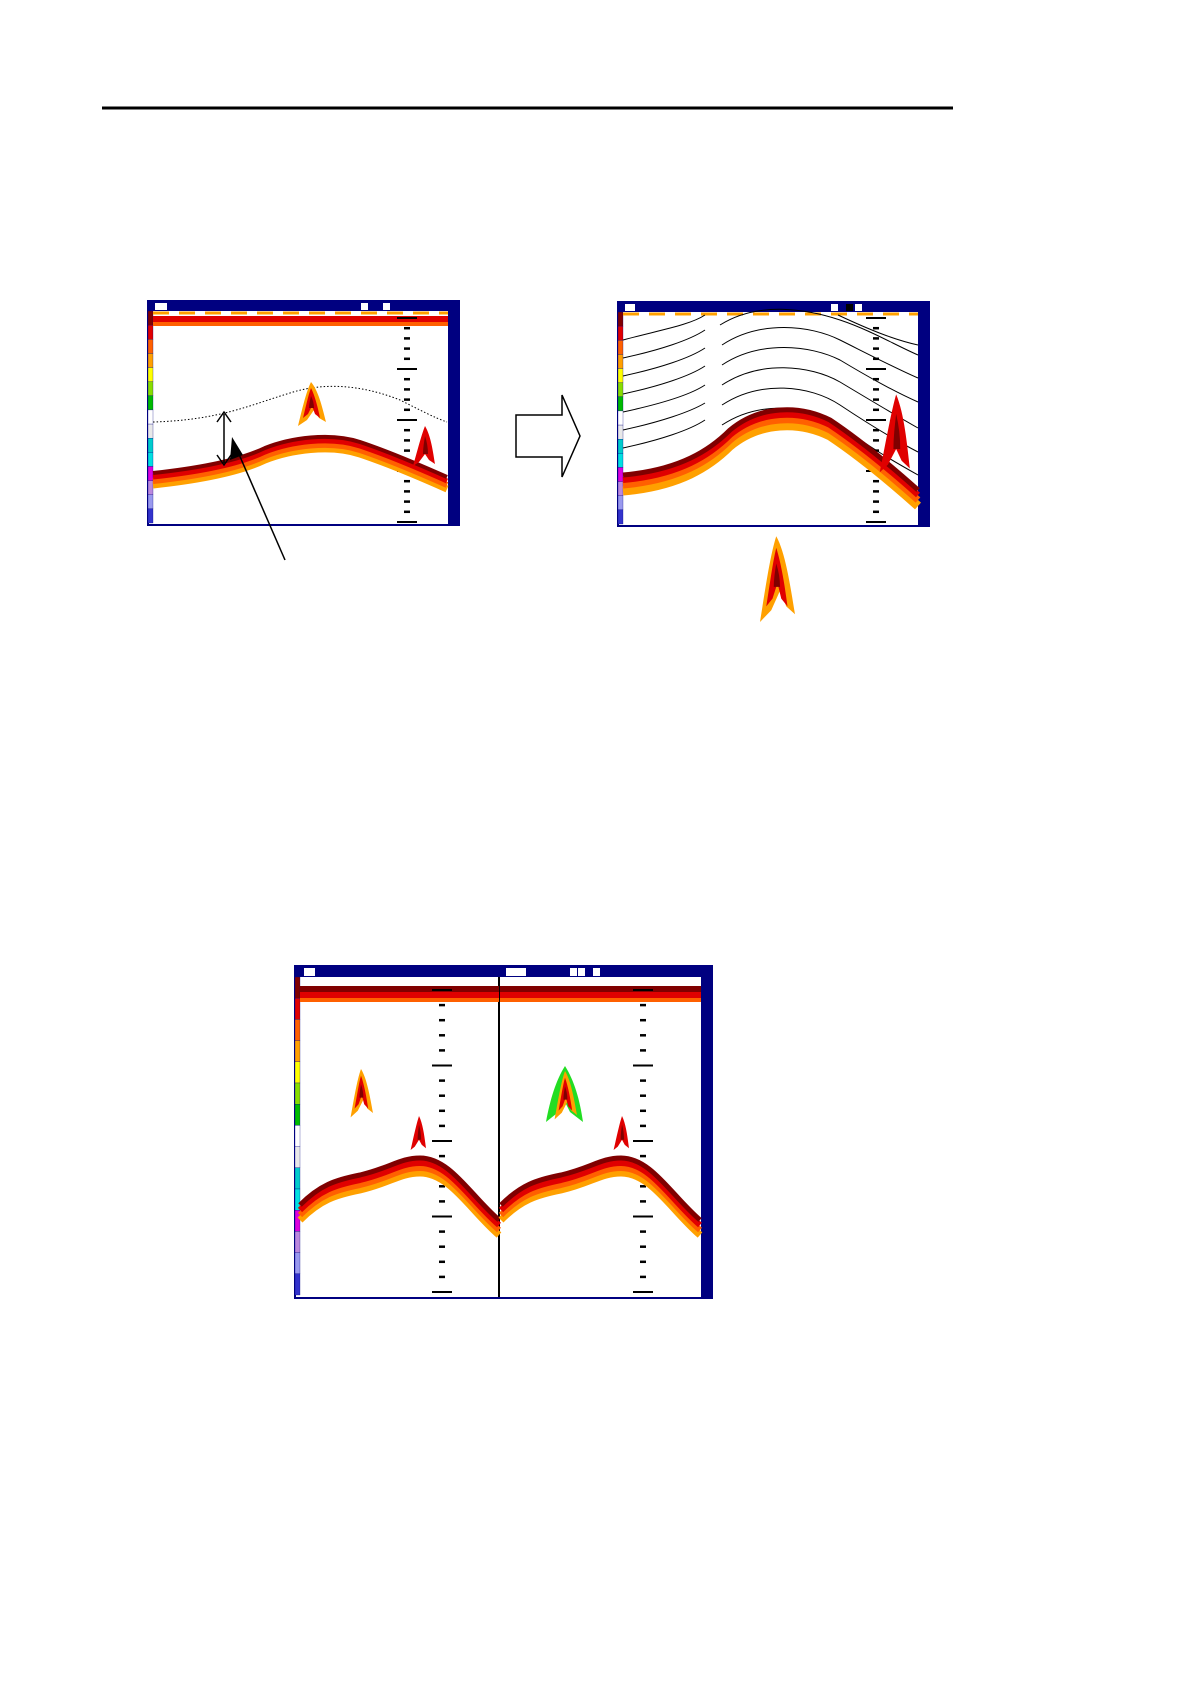  I want to click on pointer-line, so click(261, 506).